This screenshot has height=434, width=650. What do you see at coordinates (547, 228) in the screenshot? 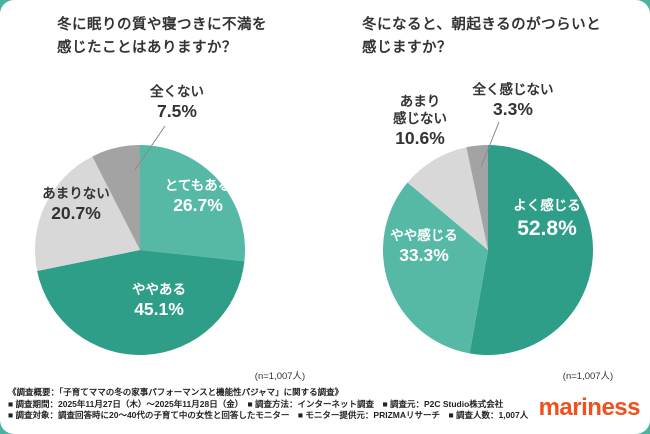
I see `slice-percent-label: 52.8%` at bounding box center [547, 228].